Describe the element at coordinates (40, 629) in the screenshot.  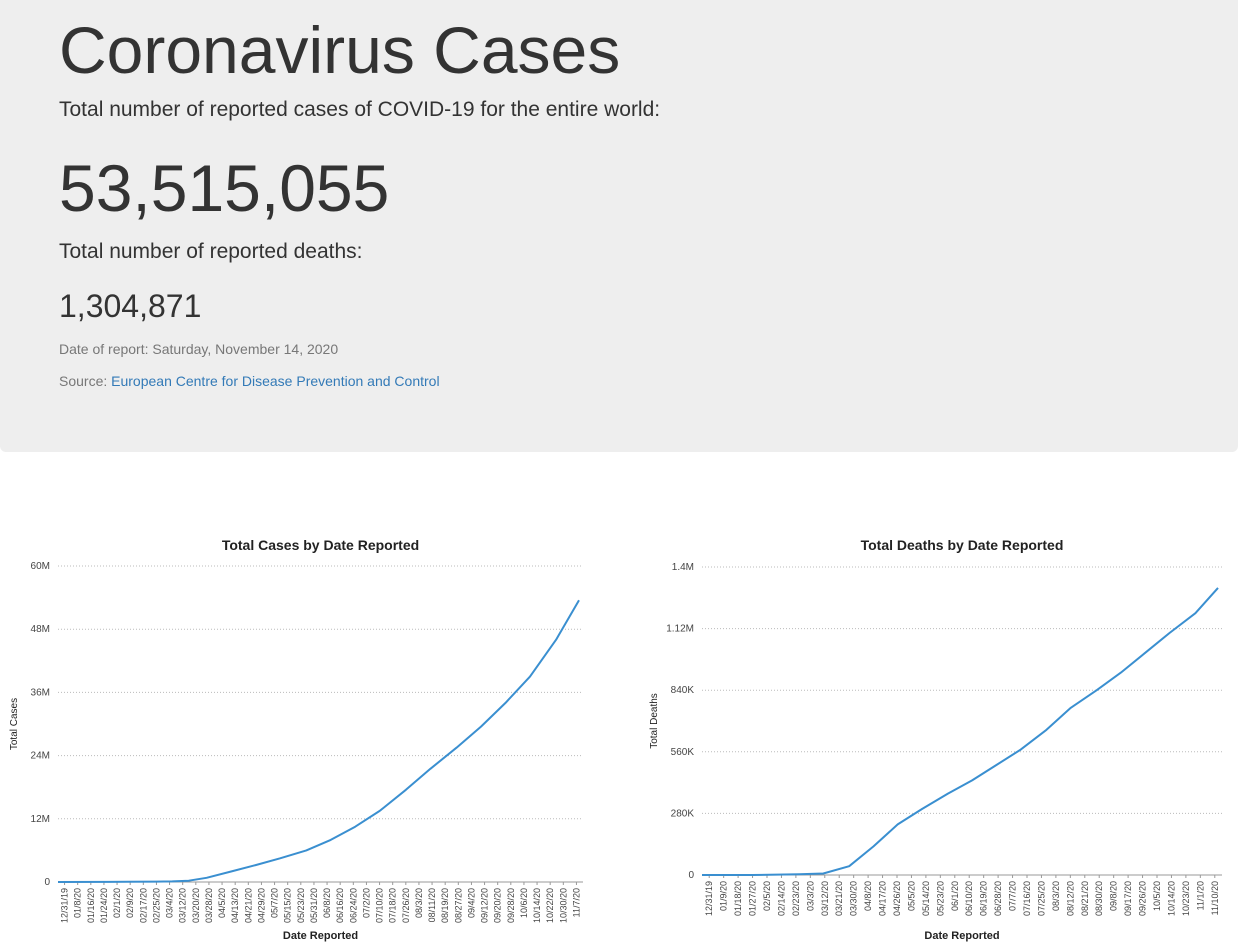
I see `y-tick-label: 48M` at that location.